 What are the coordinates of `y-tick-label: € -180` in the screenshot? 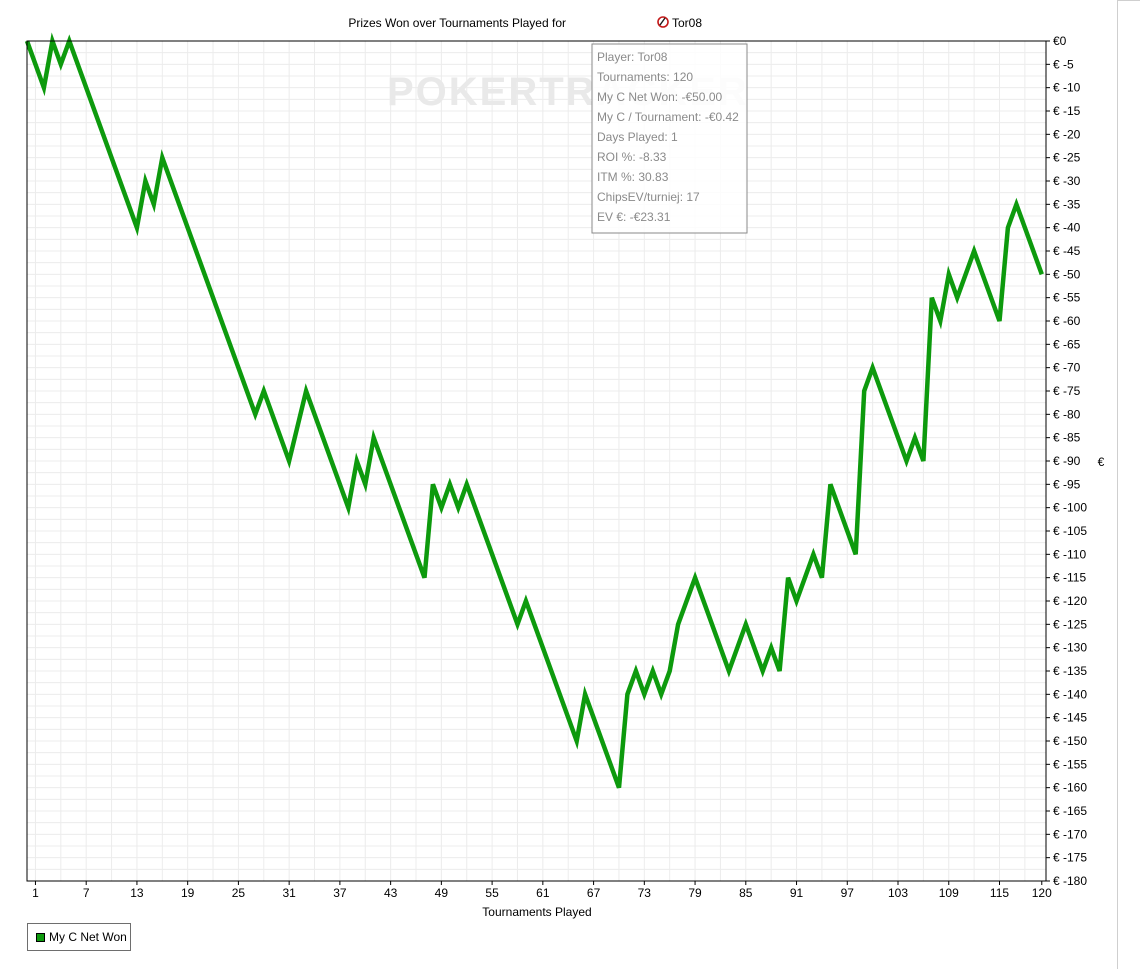 It's located at (1070, 881).